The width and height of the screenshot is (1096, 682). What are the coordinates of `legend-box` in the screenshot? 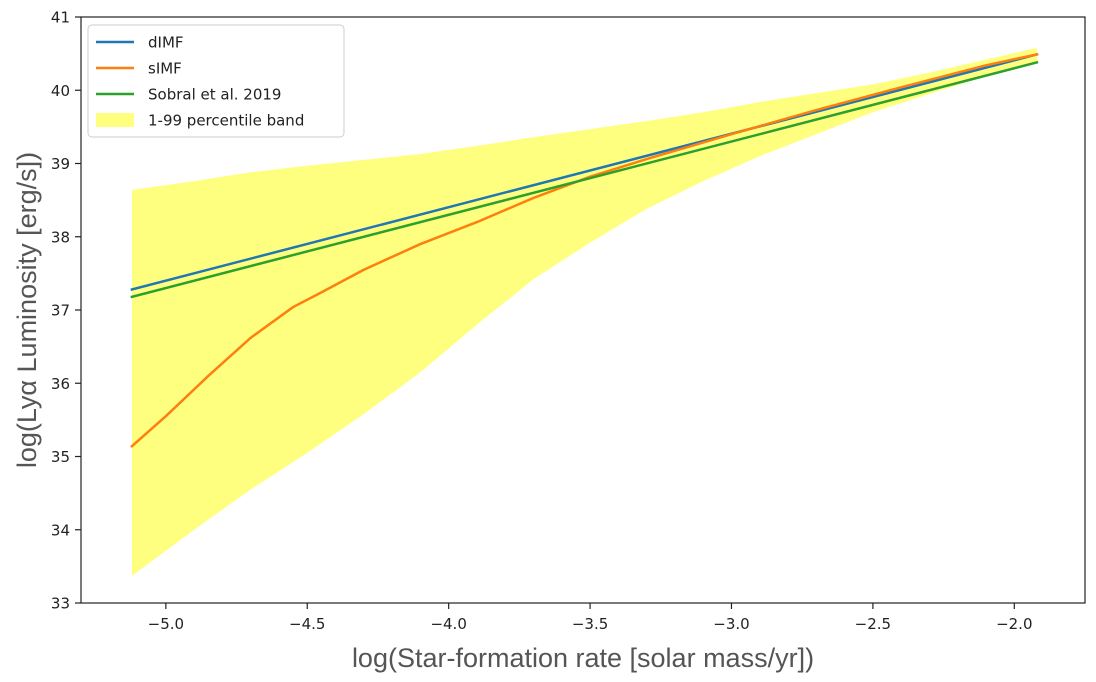 It's located at (216, 81).